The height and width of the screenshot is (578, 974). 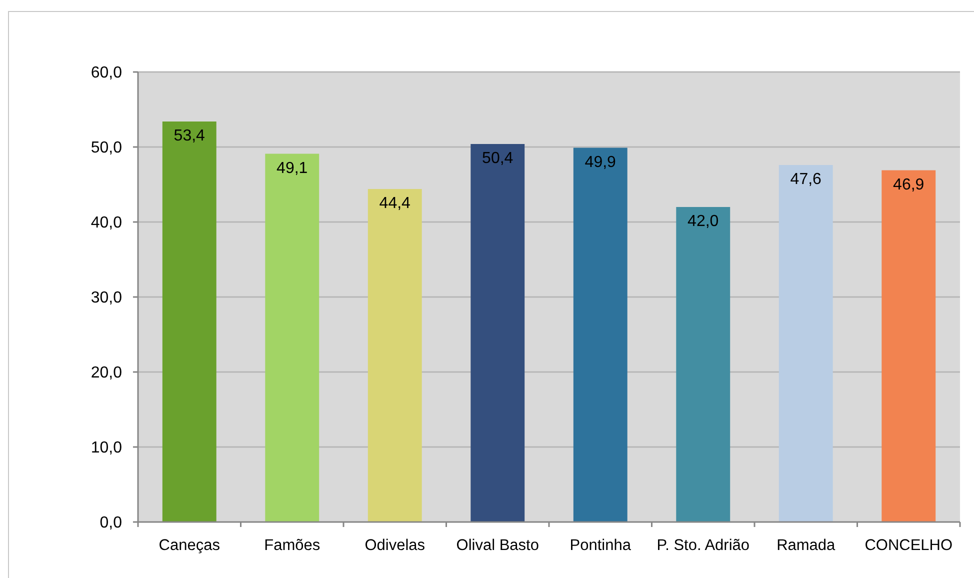 What do you see at coordinates (395, 545) in the screenshot?
I see `x-tick-label: Odivelas` at bounding box center [395, 545].